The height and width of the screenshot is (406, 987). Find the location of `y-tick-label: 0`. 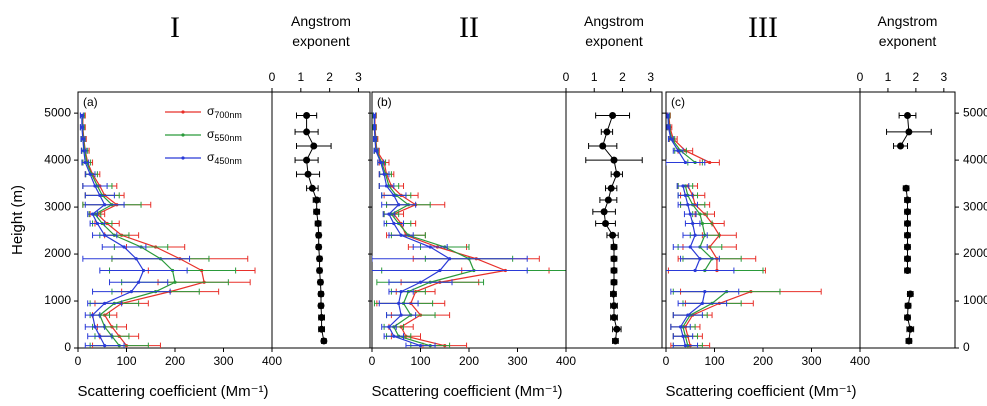

y-tick-label: 0 is located at coordinates (67, 347).